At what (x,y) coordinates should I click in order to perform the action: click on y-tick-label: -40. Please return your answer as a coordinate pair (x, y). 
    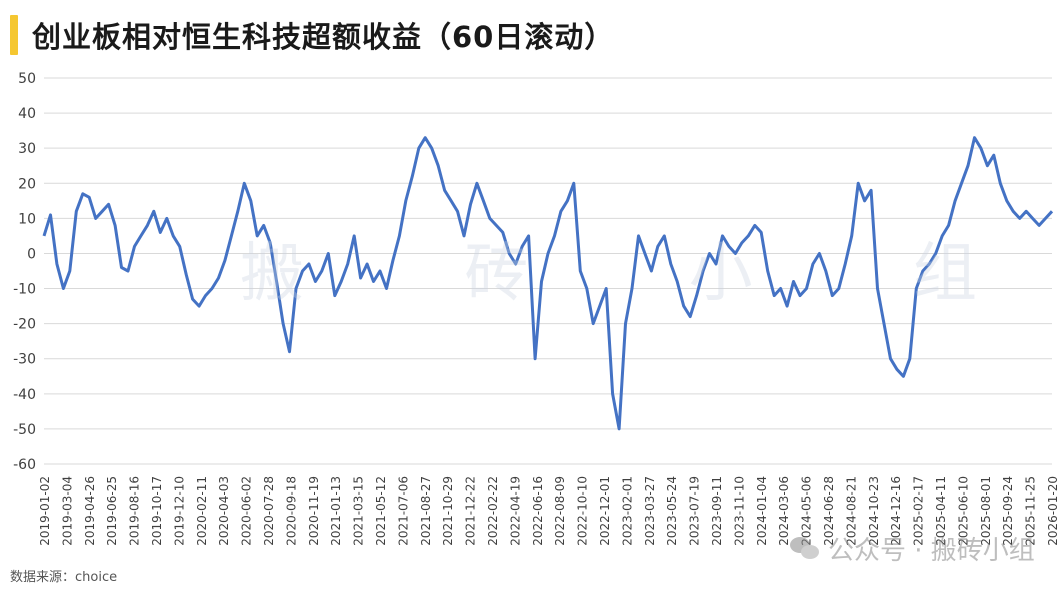
    Looking at the image, I should click on (24, 395).